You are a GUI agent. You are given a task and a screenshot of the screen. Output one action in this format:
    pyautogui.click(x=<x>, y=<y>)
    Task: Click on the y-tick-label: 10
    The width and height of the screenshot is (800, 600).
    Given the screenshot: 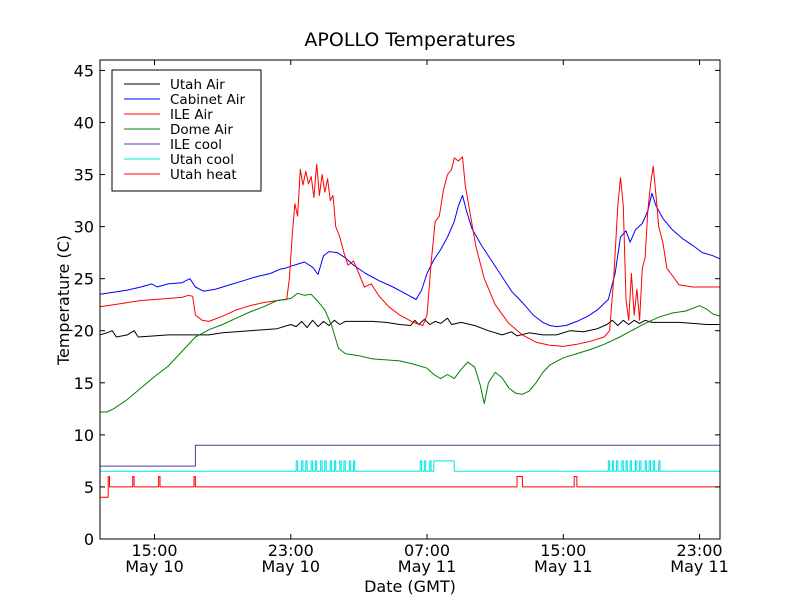 What is the action you would take?
    pyautogui.click(x=84, y=435)
    